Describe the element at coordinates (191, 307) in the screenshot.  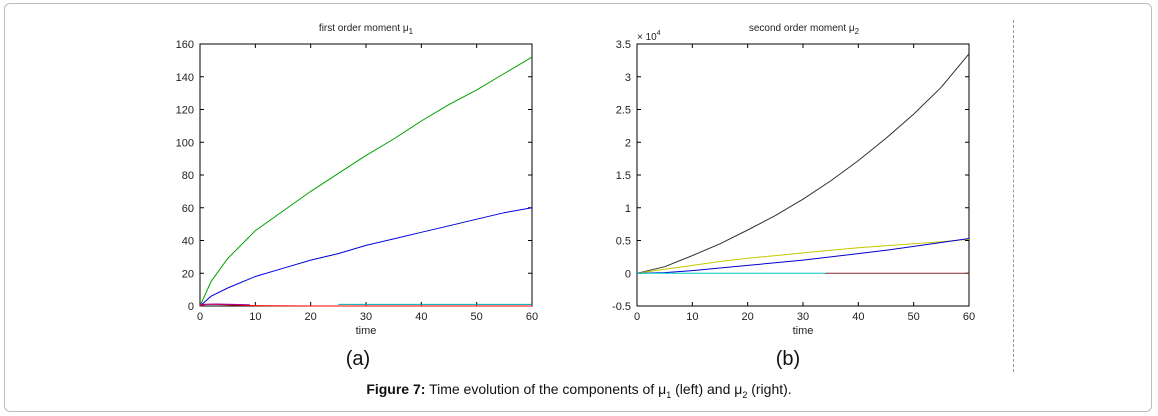
I see `chart-a-ytick-label: 0` at that location.